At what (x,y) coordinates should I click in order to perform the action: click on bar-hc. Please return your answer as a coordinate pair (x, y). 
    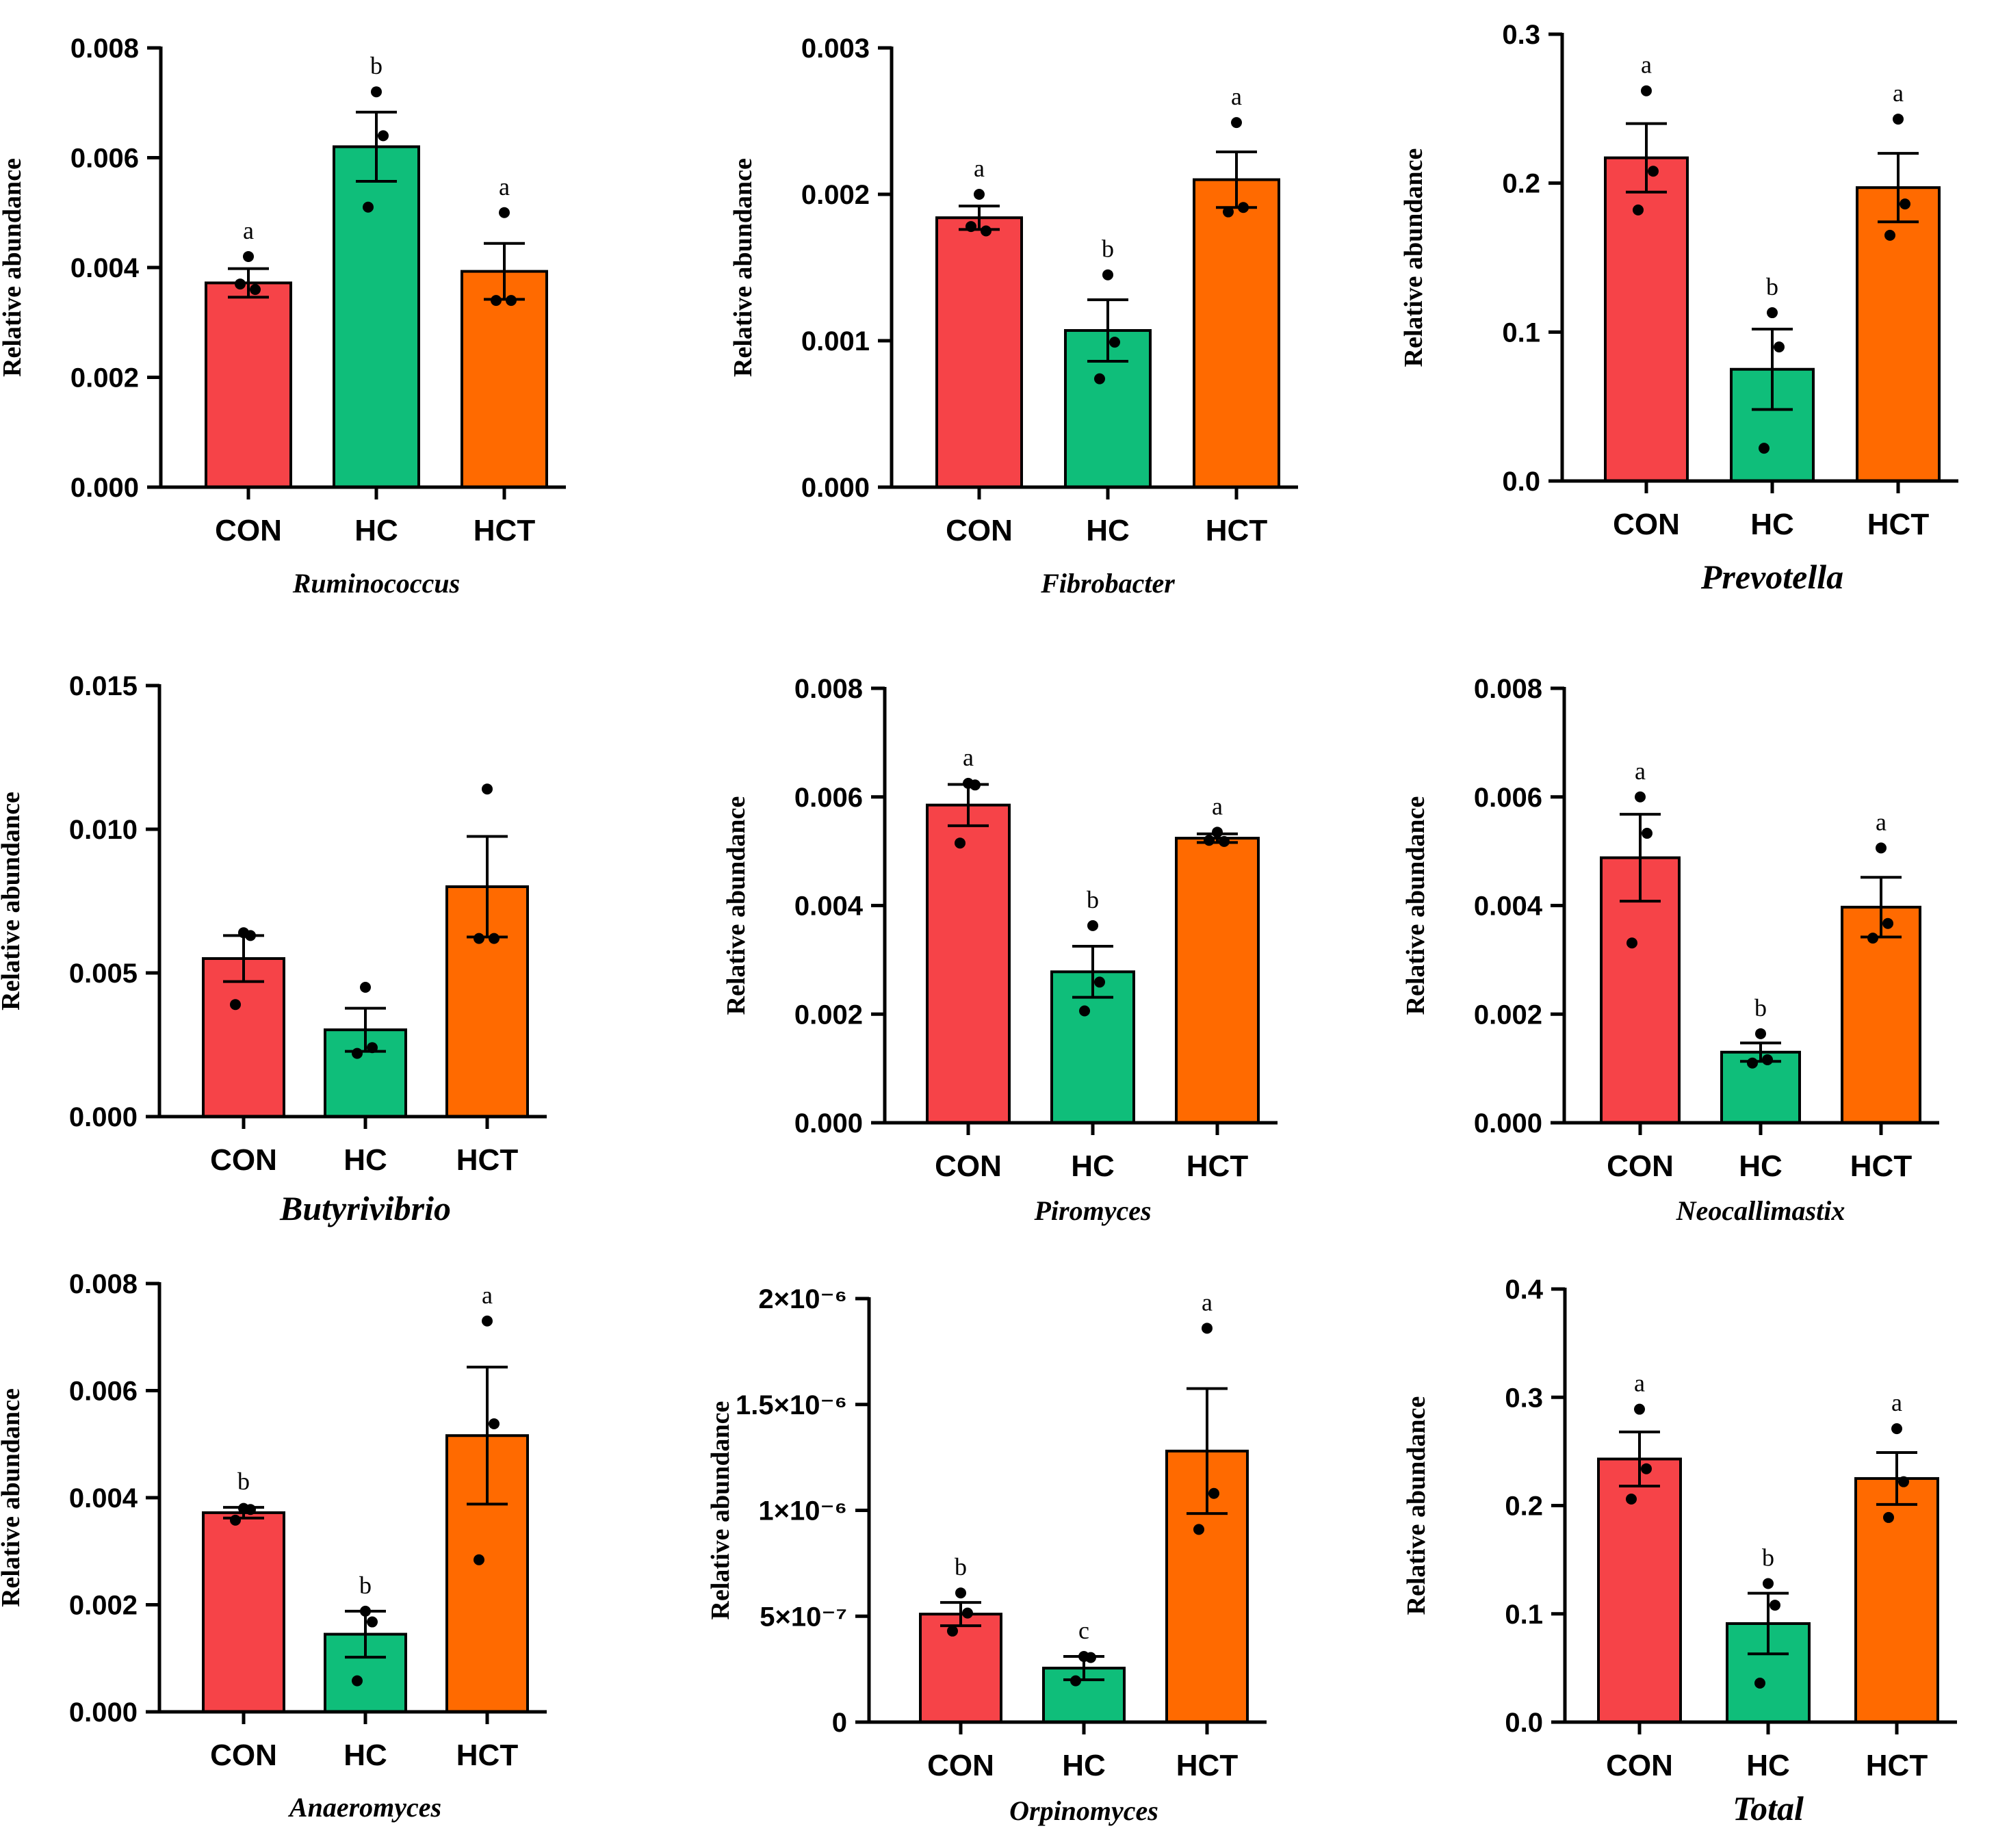
    Looking at the image, I should click on (376, 317).